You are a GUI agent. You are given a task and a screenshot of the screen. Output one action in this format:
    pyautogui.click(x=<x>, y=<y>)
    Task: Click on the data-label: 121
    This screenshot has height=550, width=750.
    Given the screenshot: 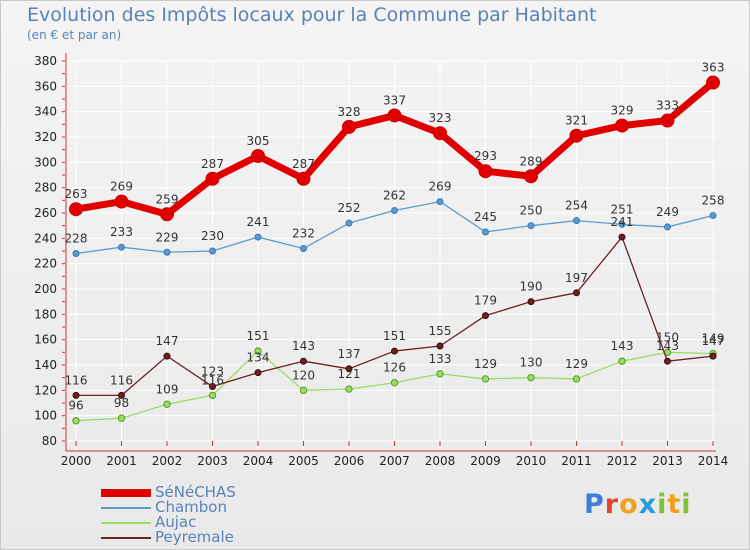 What is the action you would take?
    pyautogui.click(x=349, y=374)
    